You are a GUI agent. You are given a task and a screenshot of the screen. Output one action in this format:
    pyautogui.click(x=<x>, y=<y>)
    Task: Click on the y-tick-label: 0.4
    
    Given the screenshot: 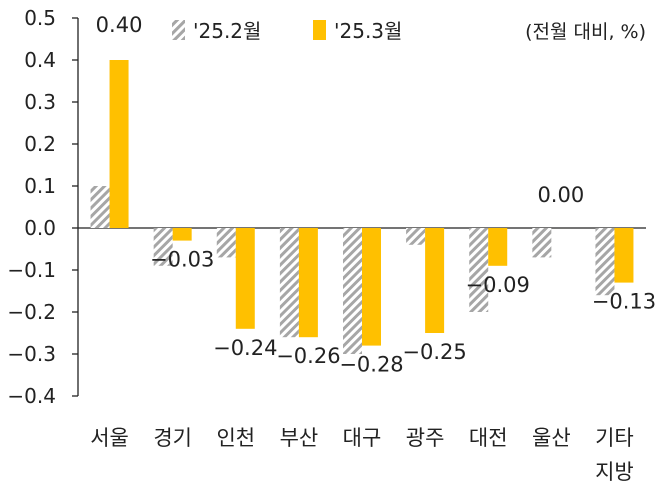 What is the action you would take?
    pyautogui.click(x=40, y=60)
    